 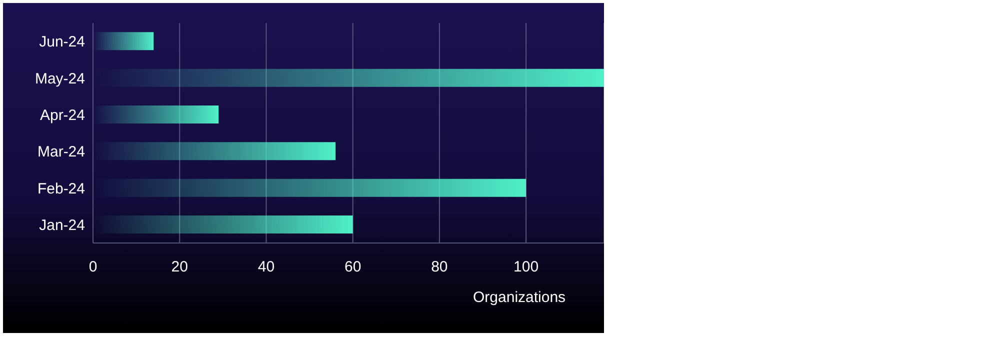 I want to click on x-axis-title: Organizations, so click(x=519, y=297).